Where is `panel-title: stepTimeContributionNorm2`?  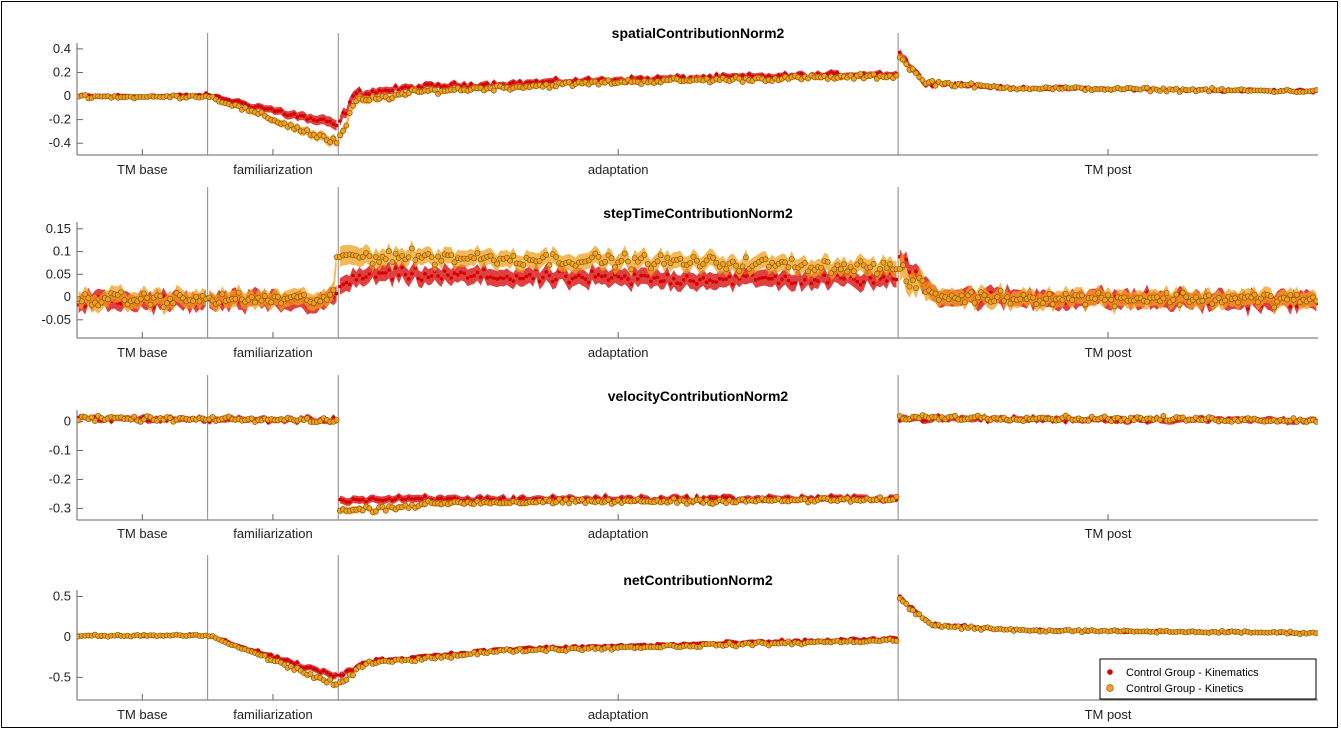 panel-title: stepTimeContributionNorm2 is located at coordinates (698, 213).